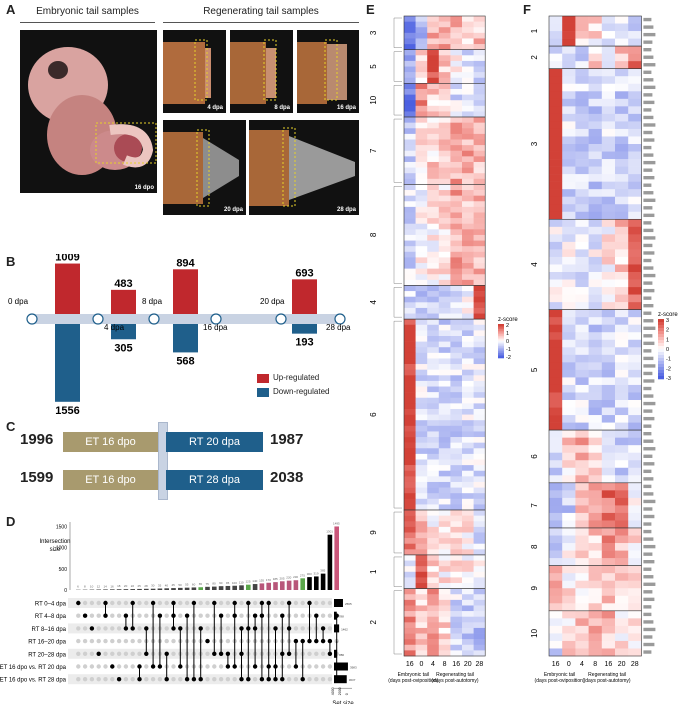 This screenshot has height=704, width=685. What do you see at coordinates (185, 291) in the screenshot?
I see `up-bar` at bounding box center [185, 291].